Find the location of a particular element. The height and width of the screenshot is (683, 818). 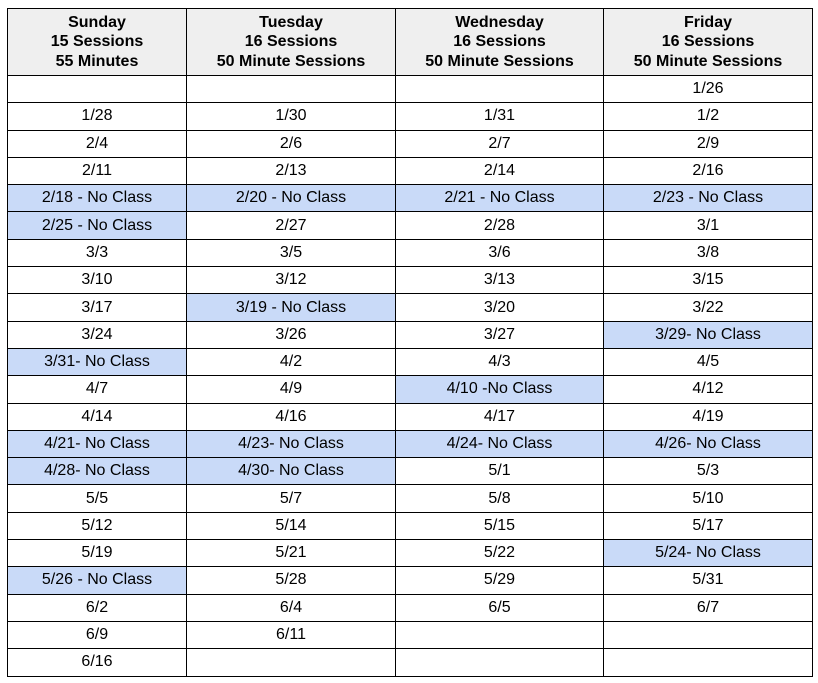

date-cell: 1/28 is located at coordinates (97, 116).